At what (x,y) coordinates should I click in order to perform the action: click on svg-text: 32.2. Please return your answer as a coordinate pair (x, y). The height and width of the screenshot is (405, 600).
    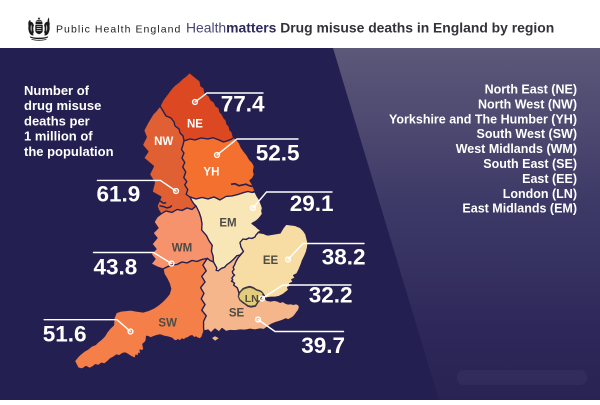
    Looking at the image, I should click on (331, 295).